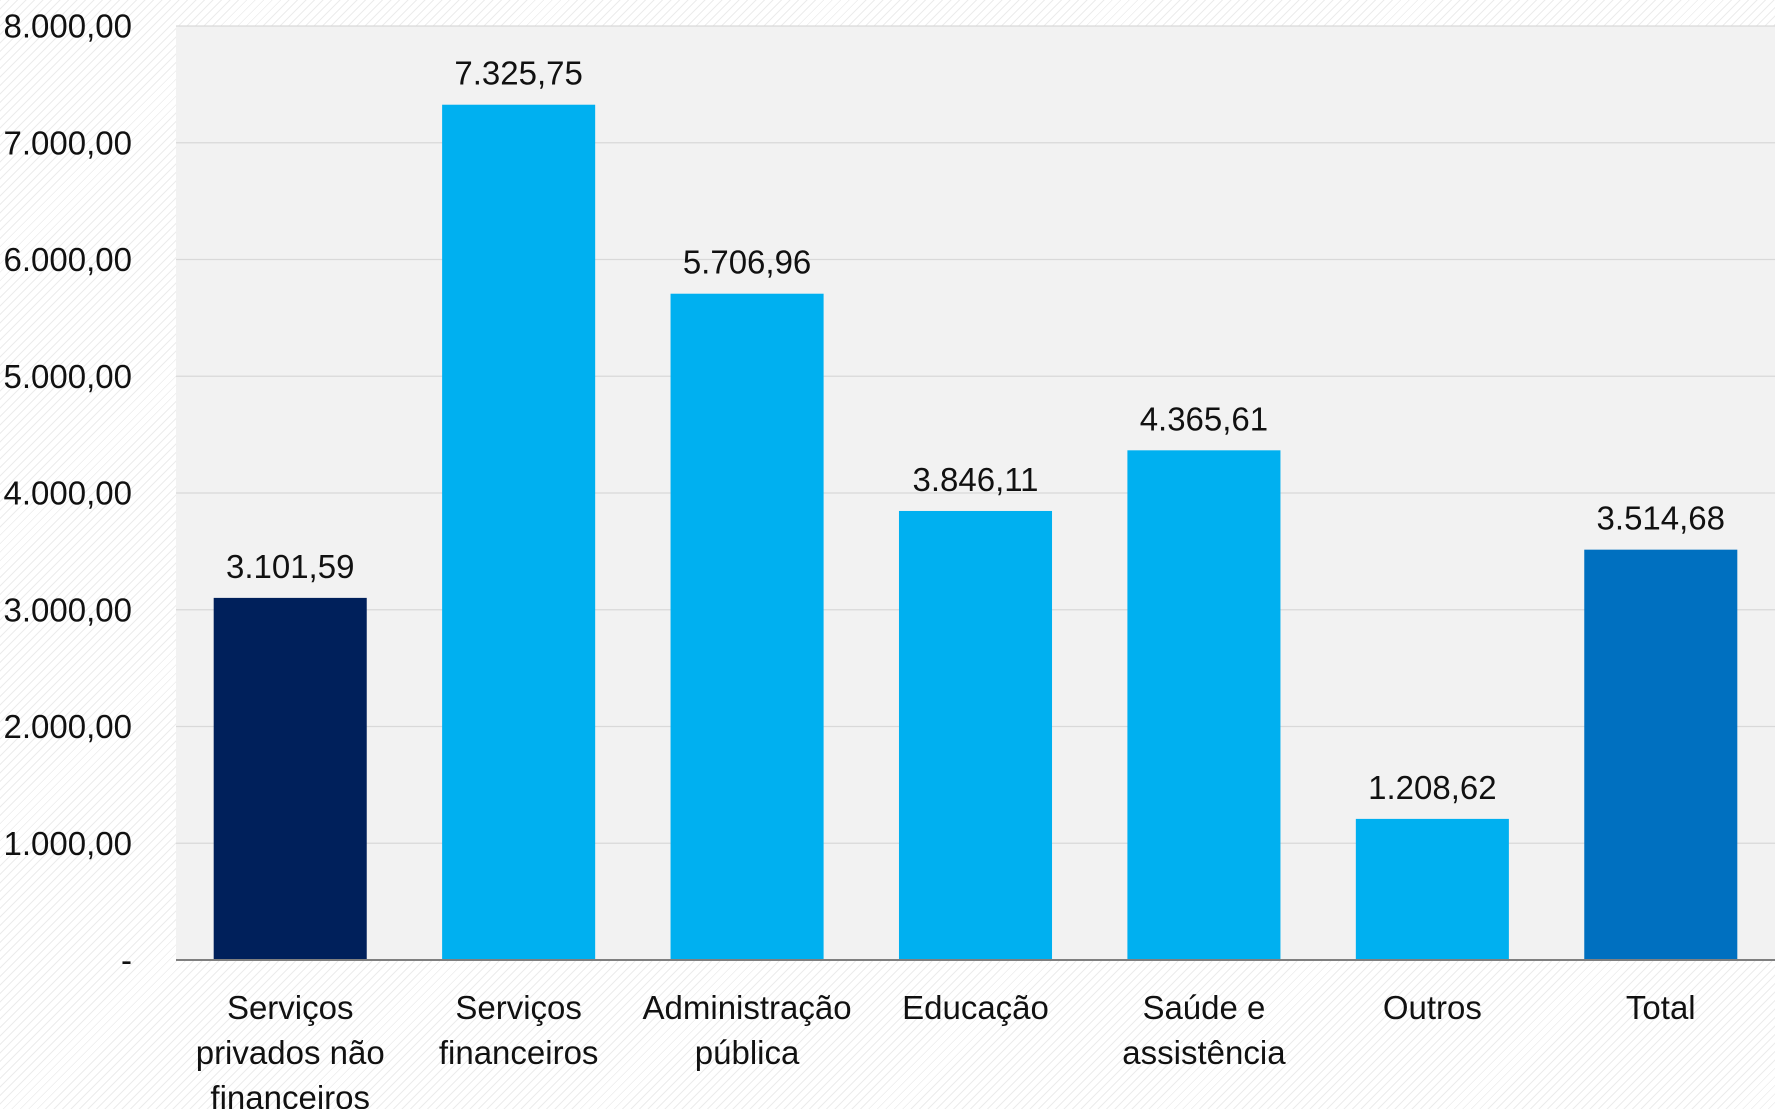  What do you see at coordinates (747, 1030) in the screenshot?
I see `x-category-label: Administração pública` at bounding box center [747, 1030].